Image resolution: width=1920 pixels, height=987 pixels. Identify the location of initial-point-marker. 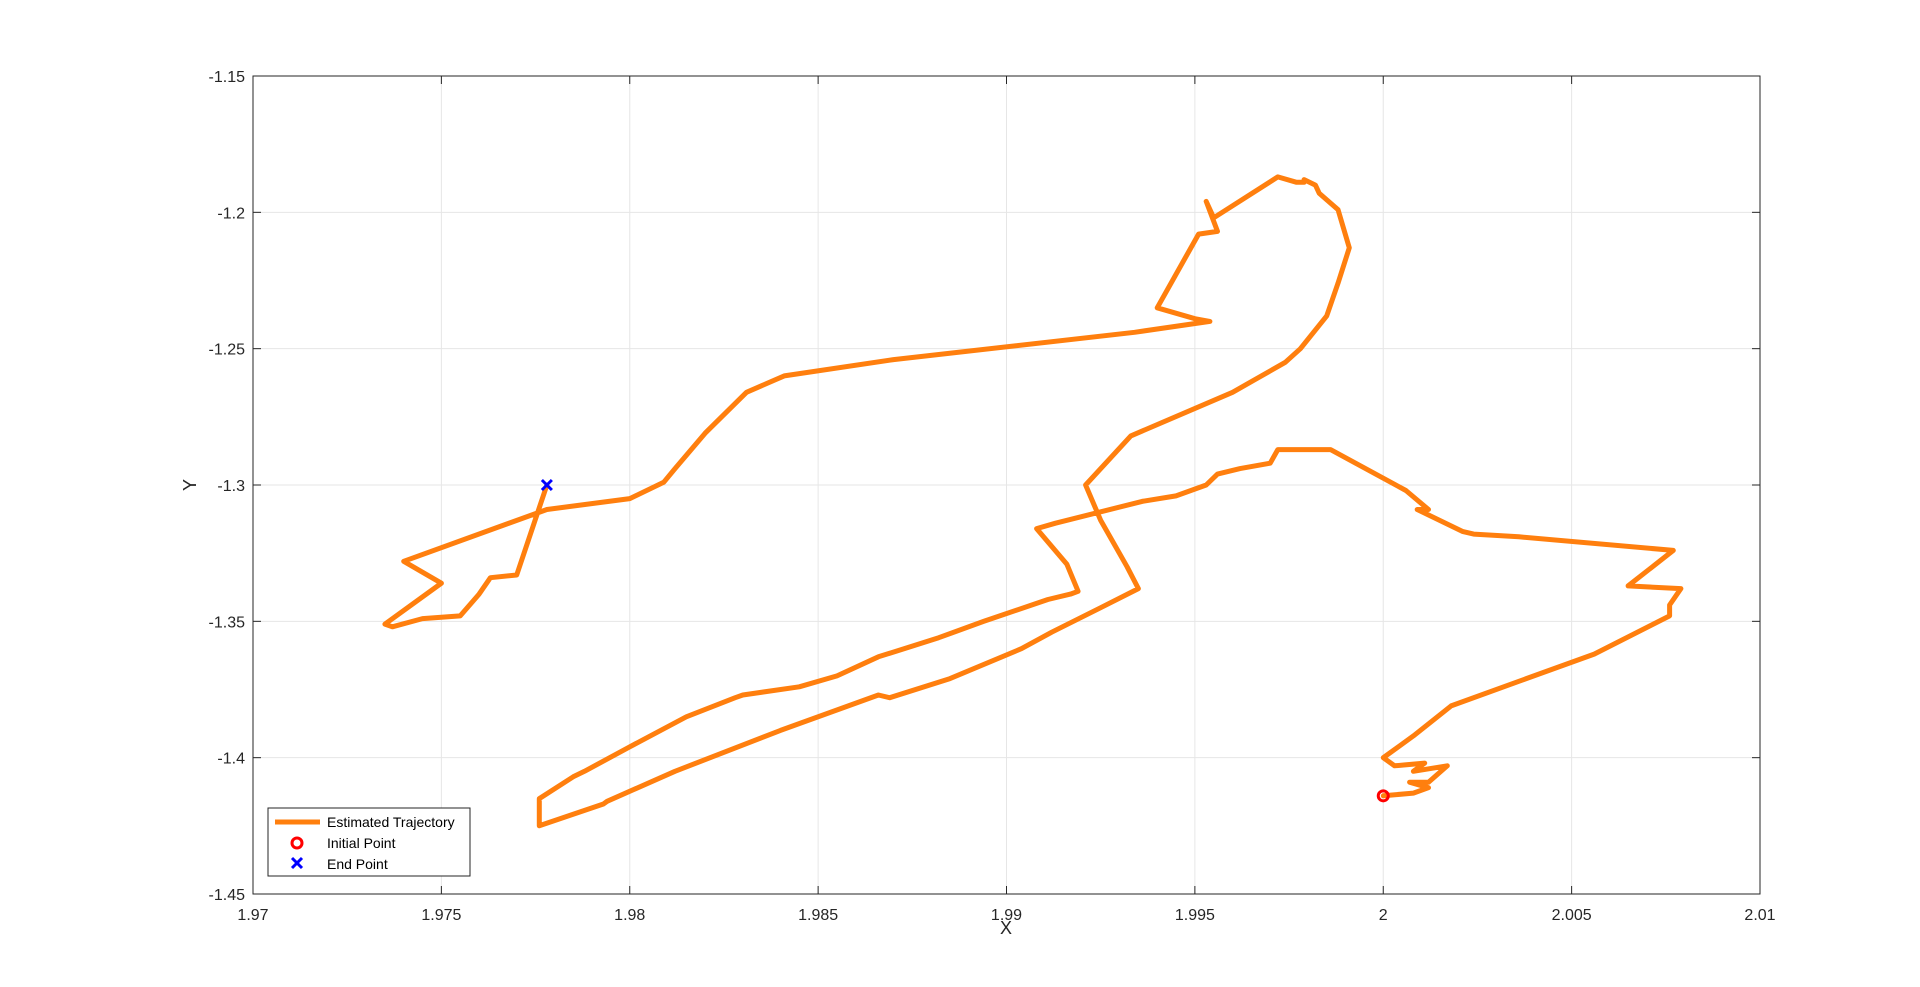
(1383, 796).